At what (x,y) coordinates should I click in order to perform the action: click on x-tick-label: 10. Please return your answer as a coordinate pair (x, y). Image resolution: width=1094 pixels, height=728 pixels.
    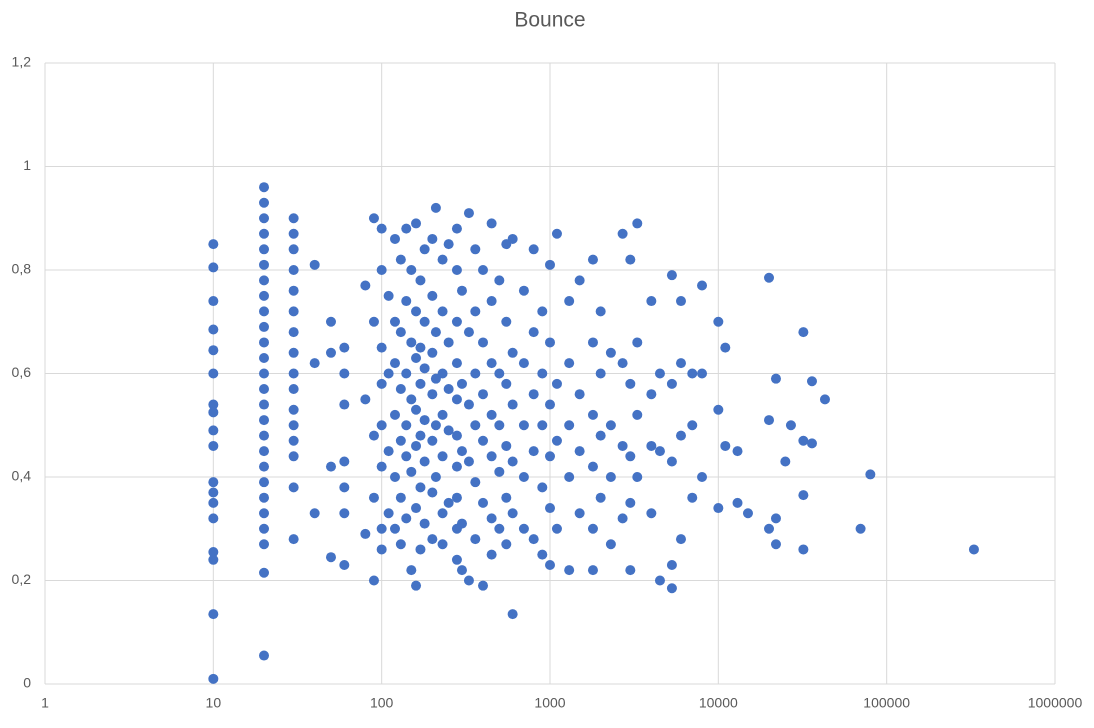
    Looking at the image, I should click on (214, 703).